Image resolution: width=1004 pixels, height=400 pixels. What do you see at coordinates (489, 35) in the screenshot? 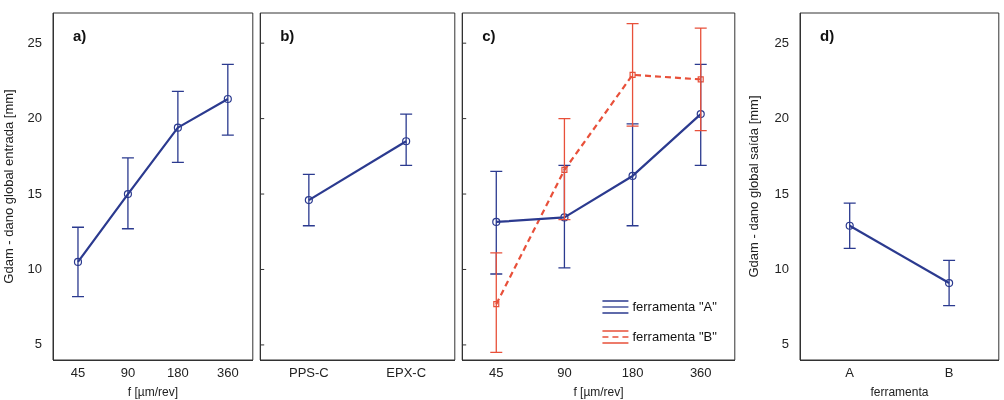
I see `text: c)` at bounding box center [489, 35].